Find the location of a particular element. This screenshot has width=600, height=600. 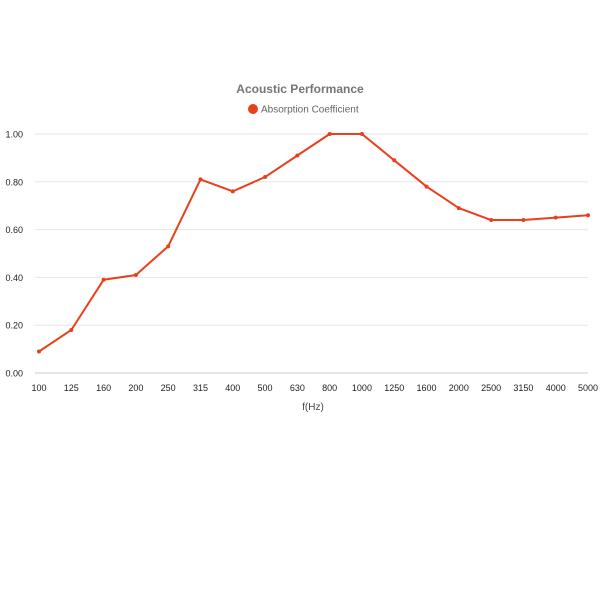

x-tick-label: 400 is located at coordinates (232, 388).